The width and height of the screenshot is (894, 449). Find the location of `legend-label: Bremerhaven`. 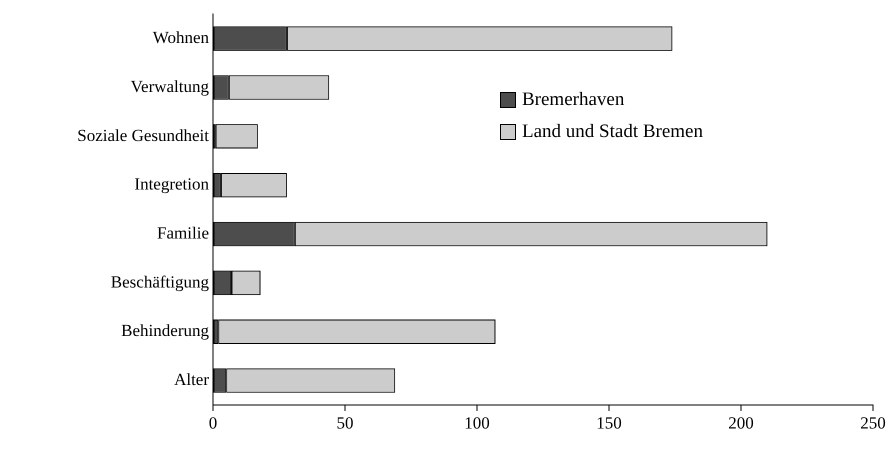

legend-label: Bremerhaven is located at coordinates (573, 100).